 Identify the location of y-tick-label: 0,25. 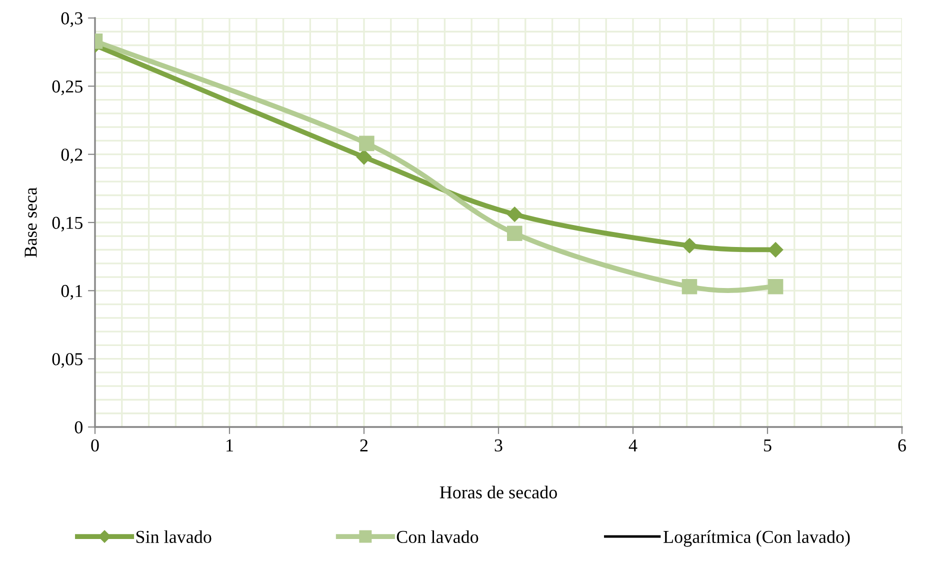
(67, 88).